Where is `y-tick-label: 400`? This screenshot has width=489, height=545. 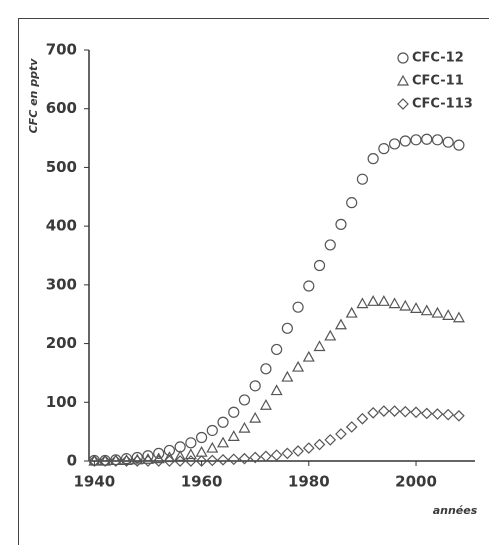
y-tick-label: 400 is located at coordinates (61, 226).